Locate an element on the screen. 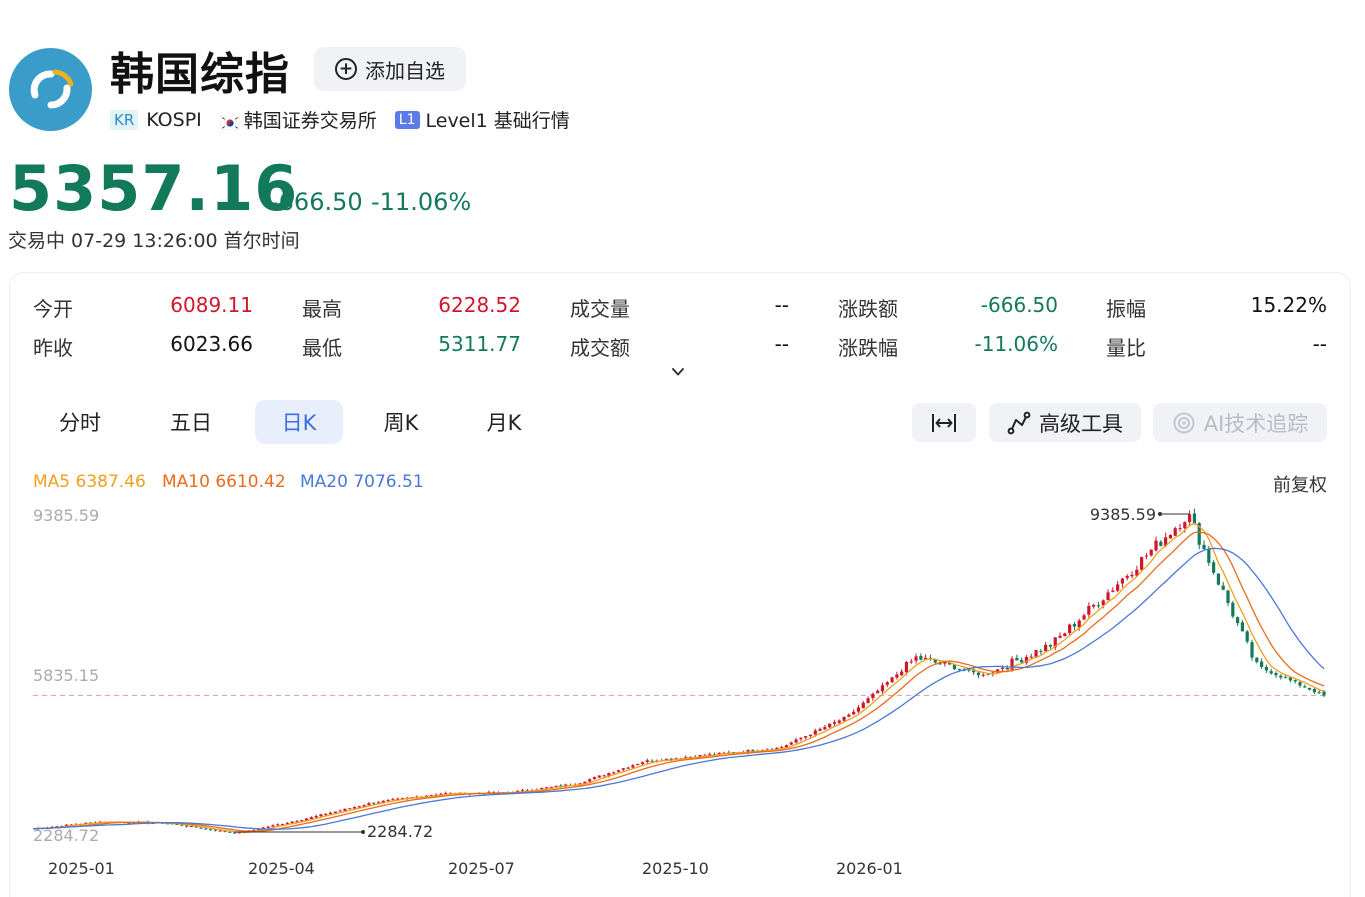 This screenshot has height=897, width=1365. expand-chevron-down-icon is located at coordinates (678, 372).